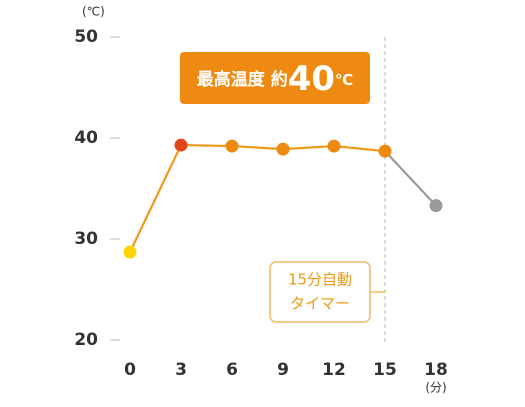 The width and height of the screenshot is (525, 407). Describe the element at coordinates (435, 388) in the screenshot. I see `x-unit: (分)` at that location.